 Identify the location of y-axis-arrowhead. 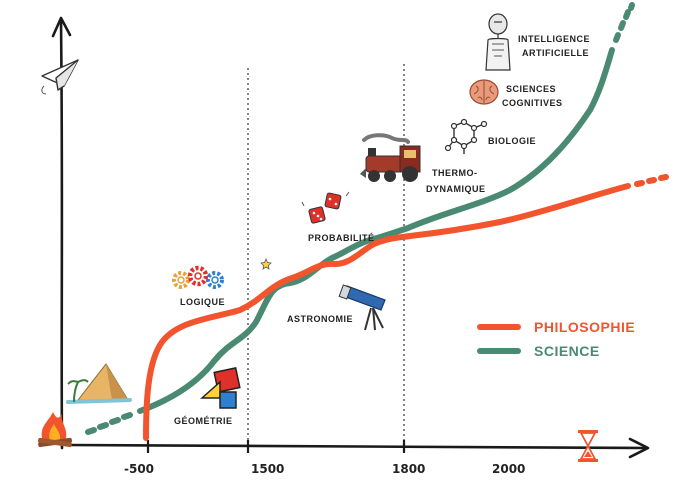
(61, 27).